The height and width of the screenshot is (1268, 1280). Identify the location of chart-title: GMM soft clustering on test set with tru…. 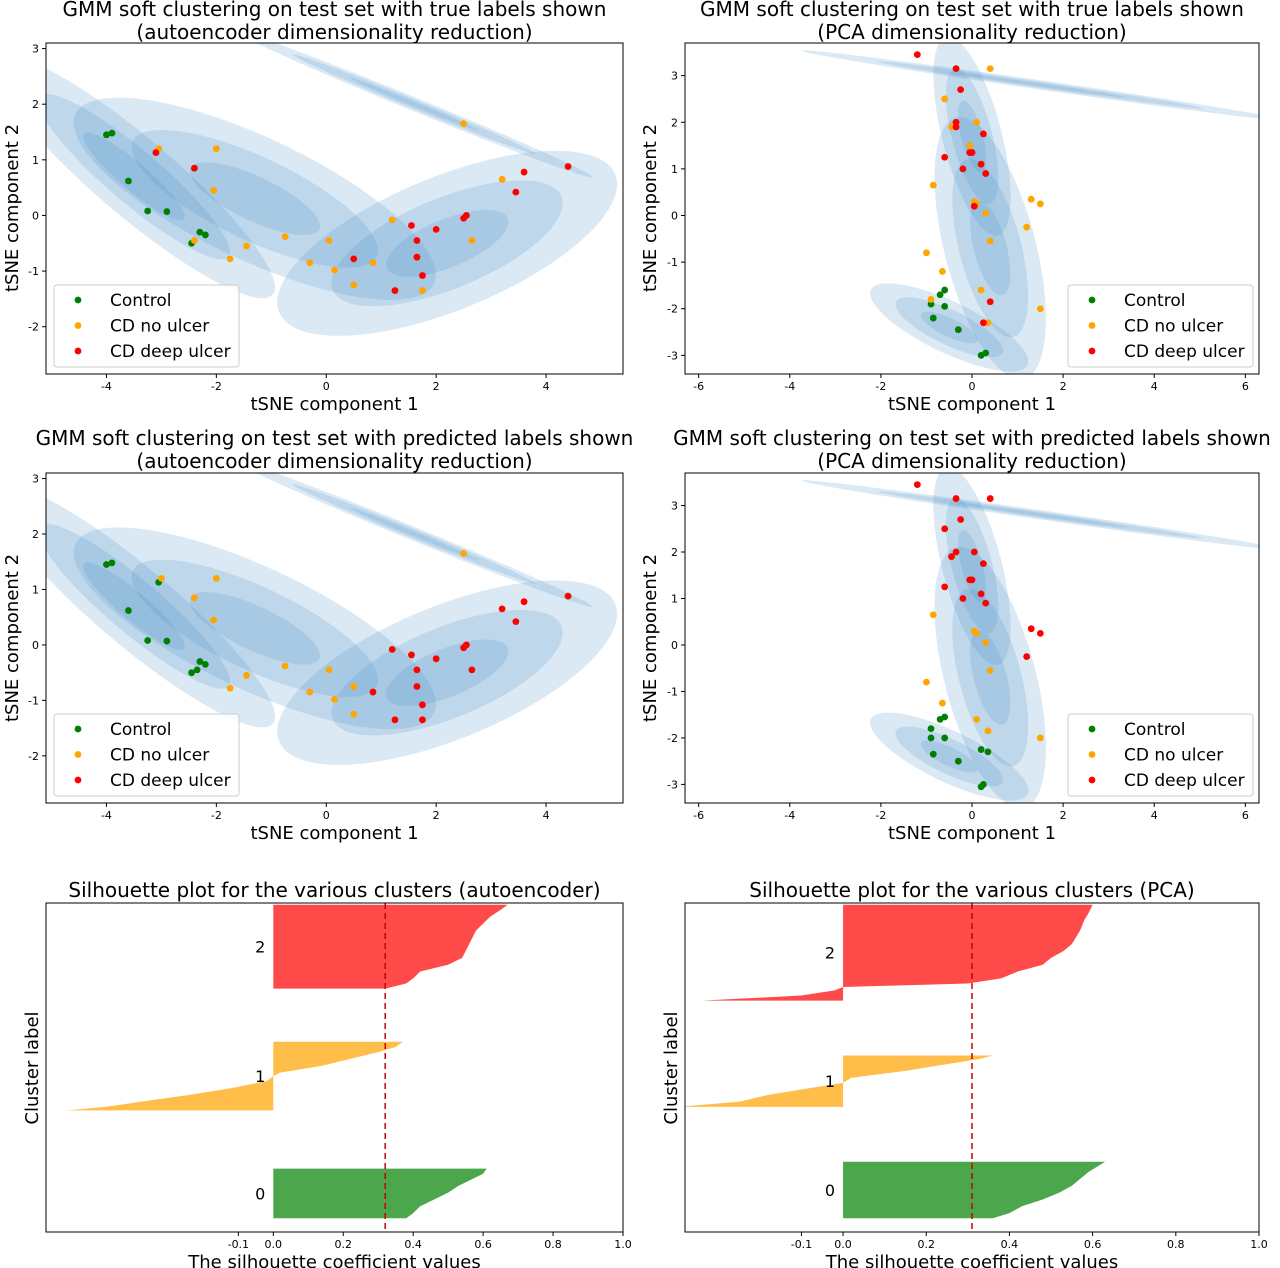
(972, 10).